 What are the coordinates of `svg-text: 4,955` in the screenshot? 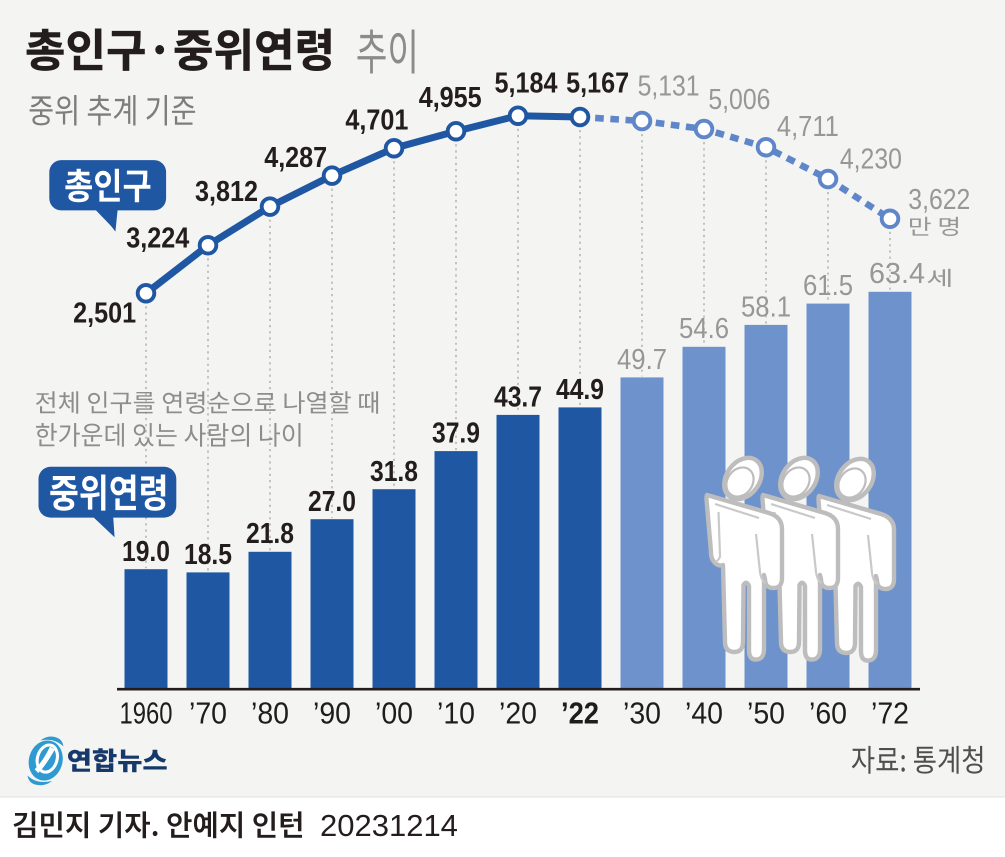 It's located at (450, 98).